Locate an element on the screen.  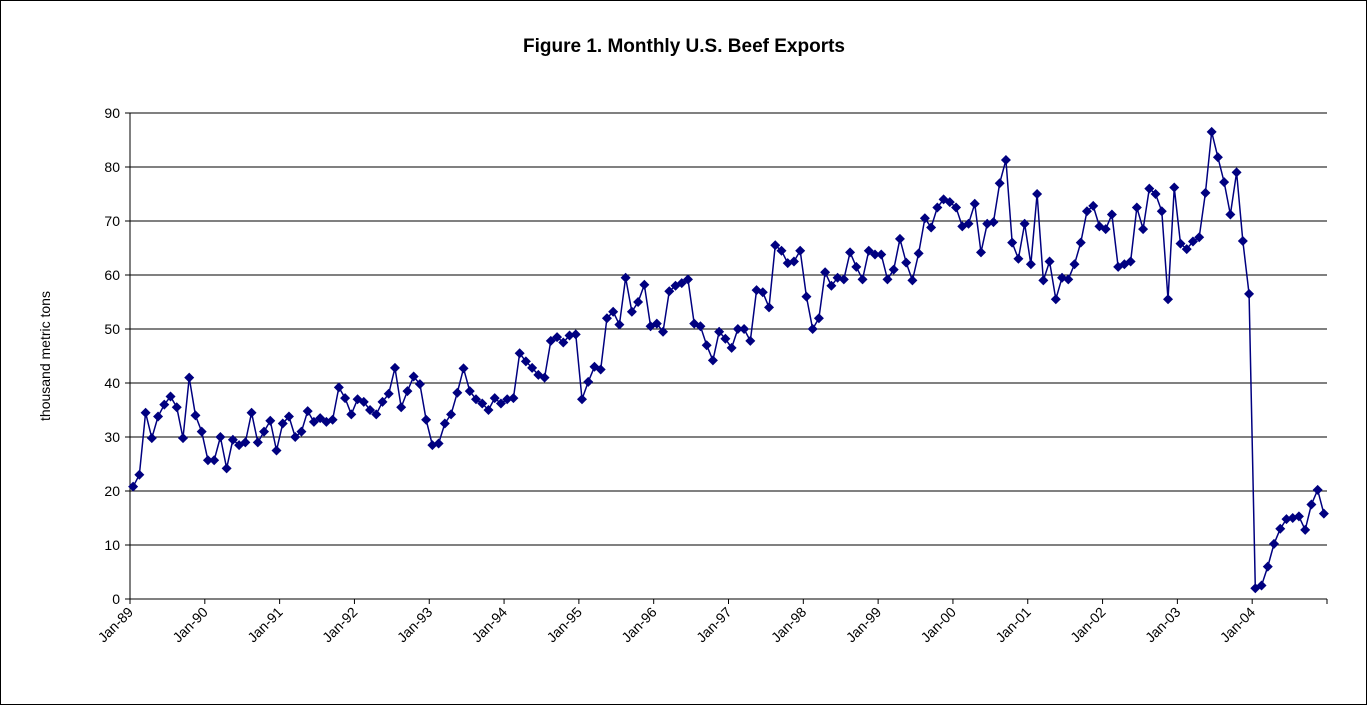
y-tick-label: 10 is located at coordinates (112, 545).